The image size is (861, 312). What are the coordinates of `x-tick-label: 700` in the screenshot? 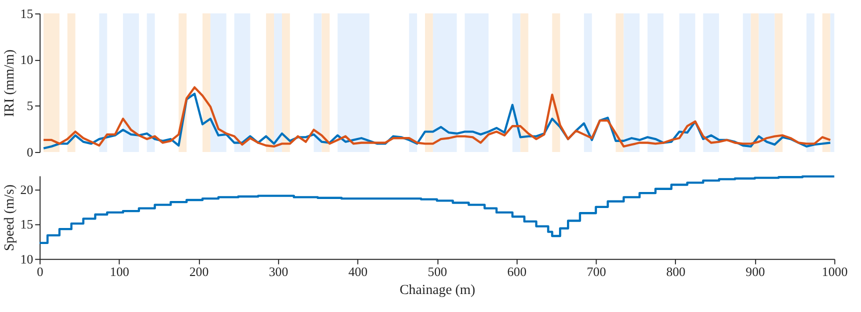 It's located at (596, 272).